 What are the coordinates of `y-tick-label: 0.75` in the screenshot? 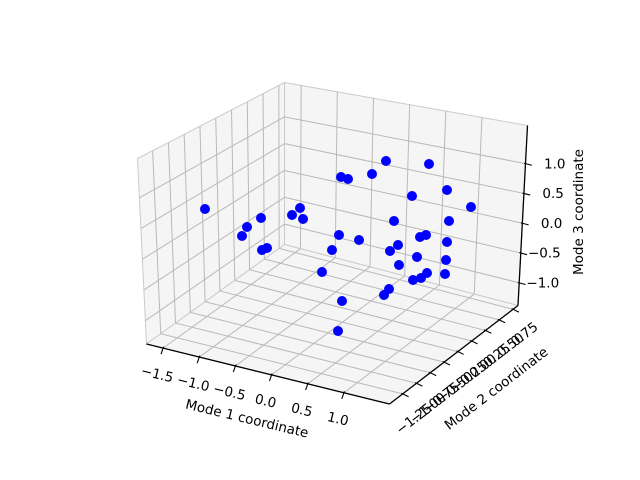 It's located at (525, 334).